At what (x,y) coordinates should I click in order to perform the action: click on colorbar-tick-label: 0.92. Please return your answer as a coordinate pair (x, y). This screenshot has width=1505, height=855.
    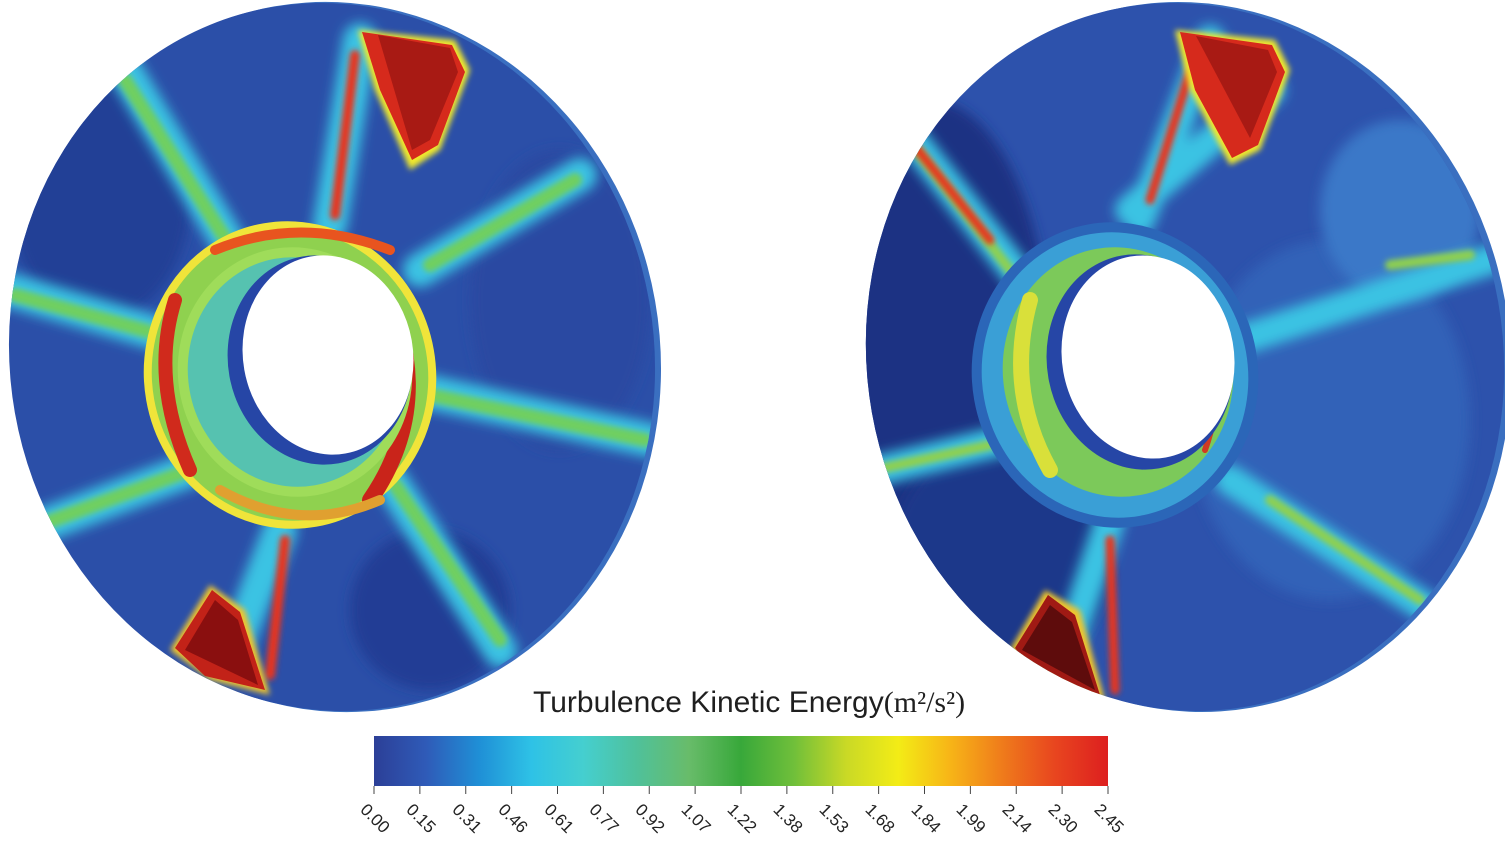
    Looking at the image, I should click on (650, 818).